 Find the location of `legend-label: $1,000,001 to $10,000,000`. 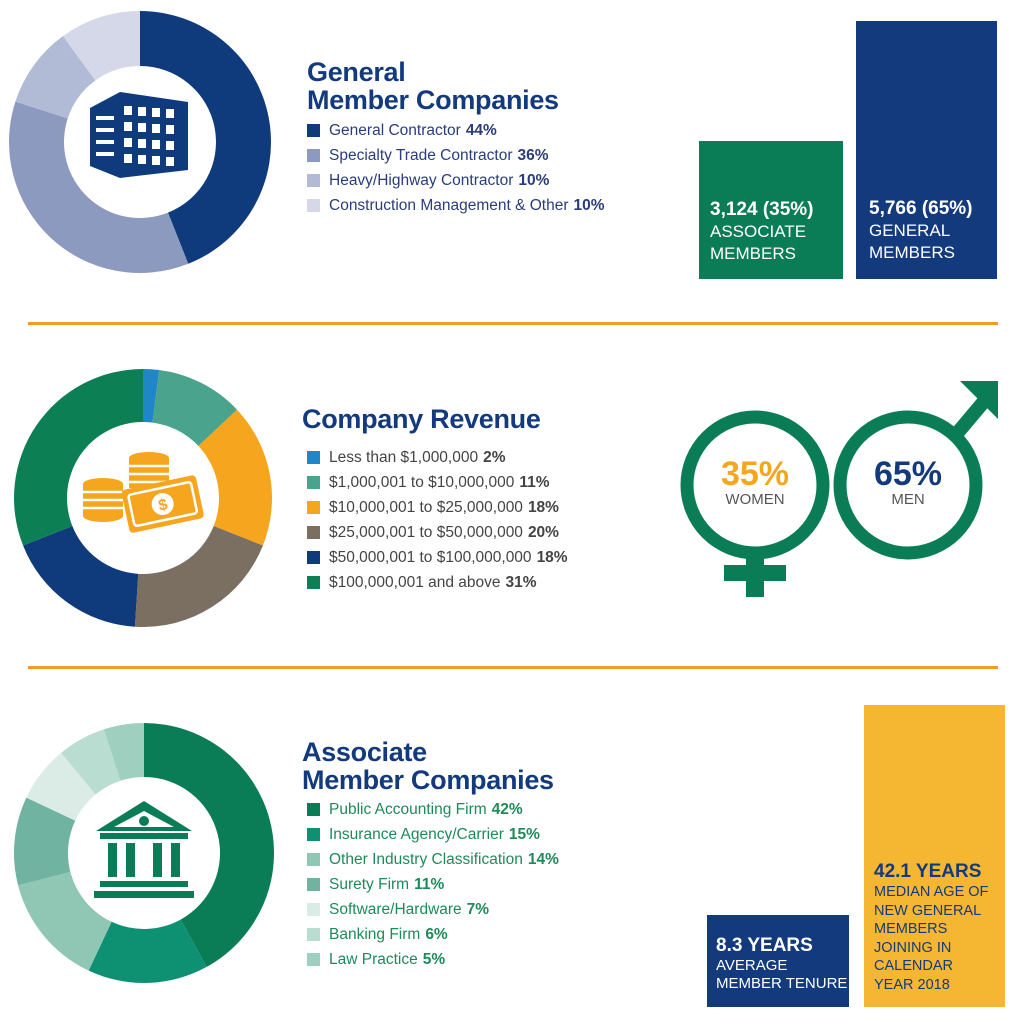

legend-label: $1,000,001 to $10,000,000 is located at coordinates (422, 482).